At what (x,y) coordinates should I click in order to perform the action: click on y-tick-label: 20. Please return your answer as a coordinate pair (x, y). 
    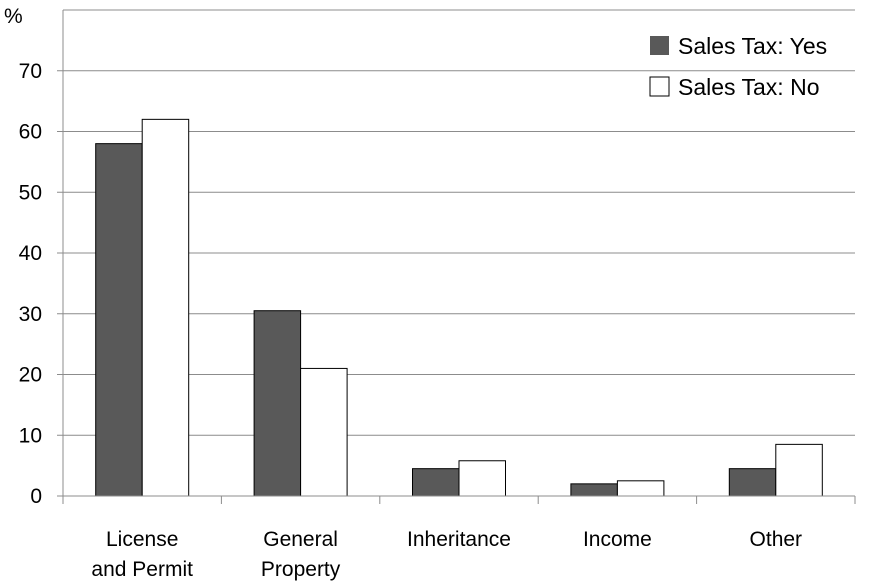
    Looking at the image, I should click on (30, 375).